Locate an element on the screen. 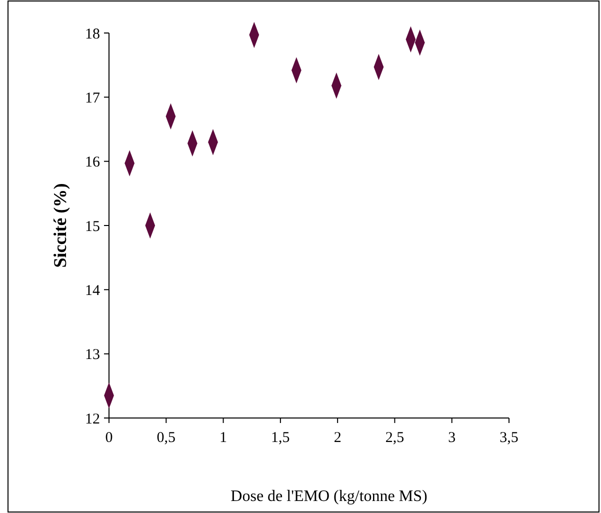 Image resolution: width=601 pixels, height=513 pixels. y-tick-label: 12 is located at coordinates (92, 419).